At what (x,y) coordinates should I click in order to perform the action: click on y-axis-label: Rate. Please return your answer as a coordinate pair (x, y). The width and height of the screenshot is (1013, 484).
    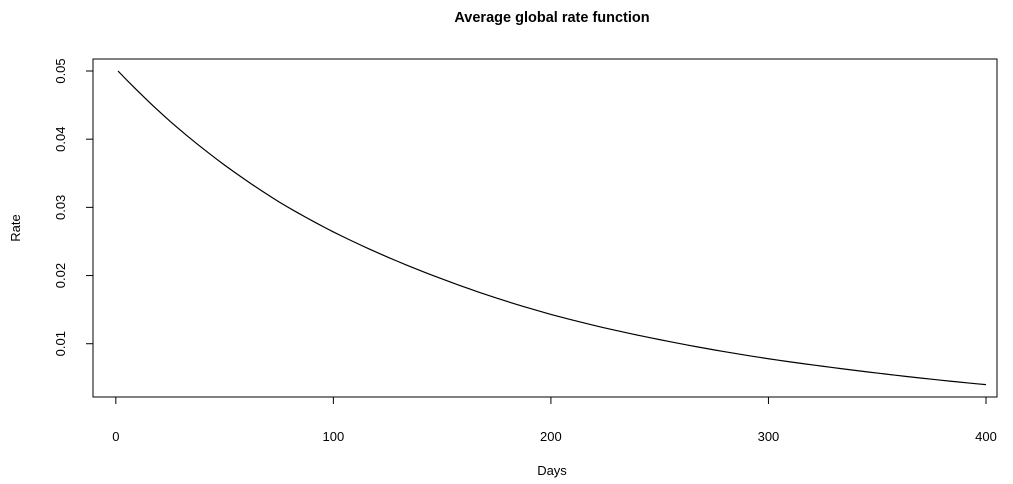
    Looking at the image, I should click on (15, 227).